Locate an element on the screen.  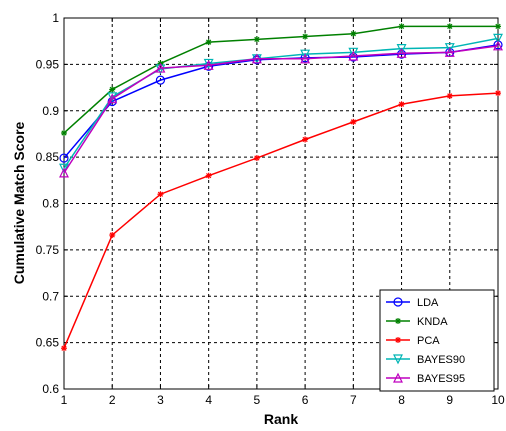
x-tick-label: 4 is located at coordinates (208, 400).